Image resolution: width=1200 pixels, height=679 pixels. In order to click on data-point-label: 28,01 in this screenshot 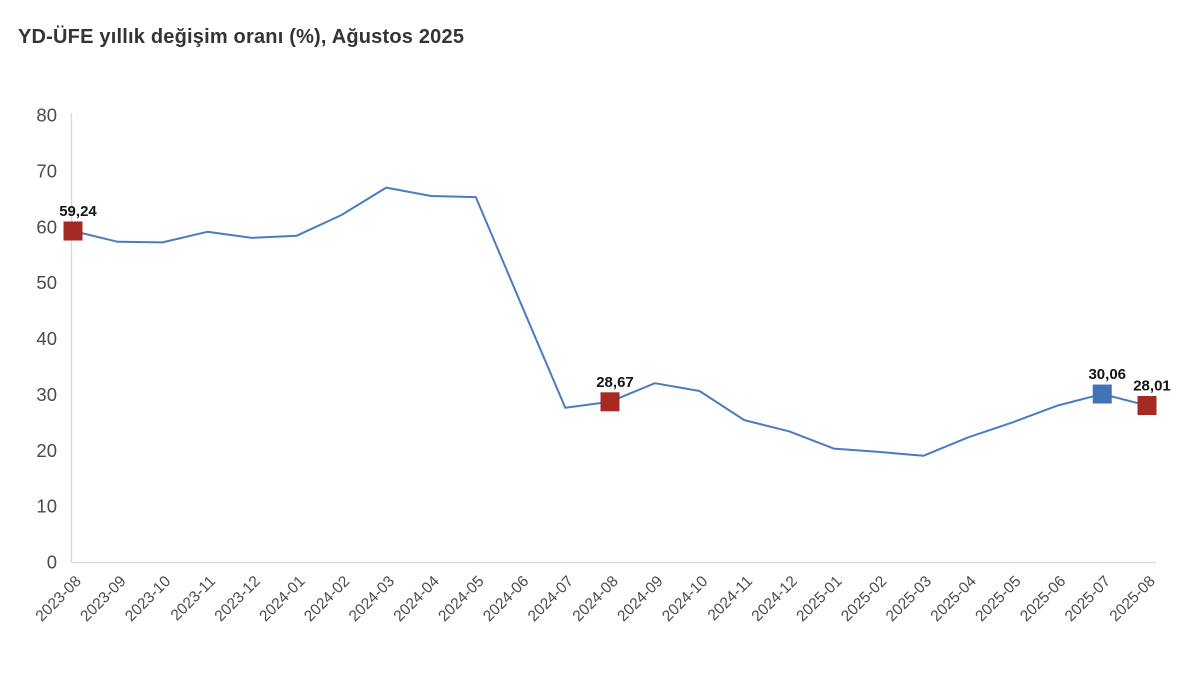, I will do `click(1152, 385)`.